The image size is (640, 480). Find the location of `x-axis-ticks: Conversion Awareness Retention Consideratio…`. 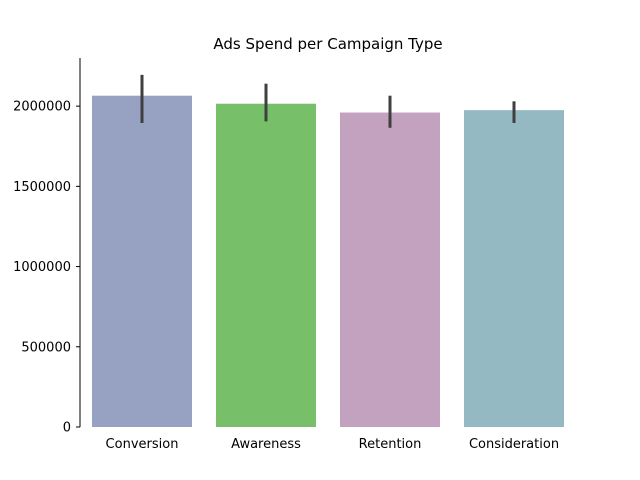

x-axis-ticks: Conversion Awareness Retention Consideratio… is located at coordinates (333, 444).